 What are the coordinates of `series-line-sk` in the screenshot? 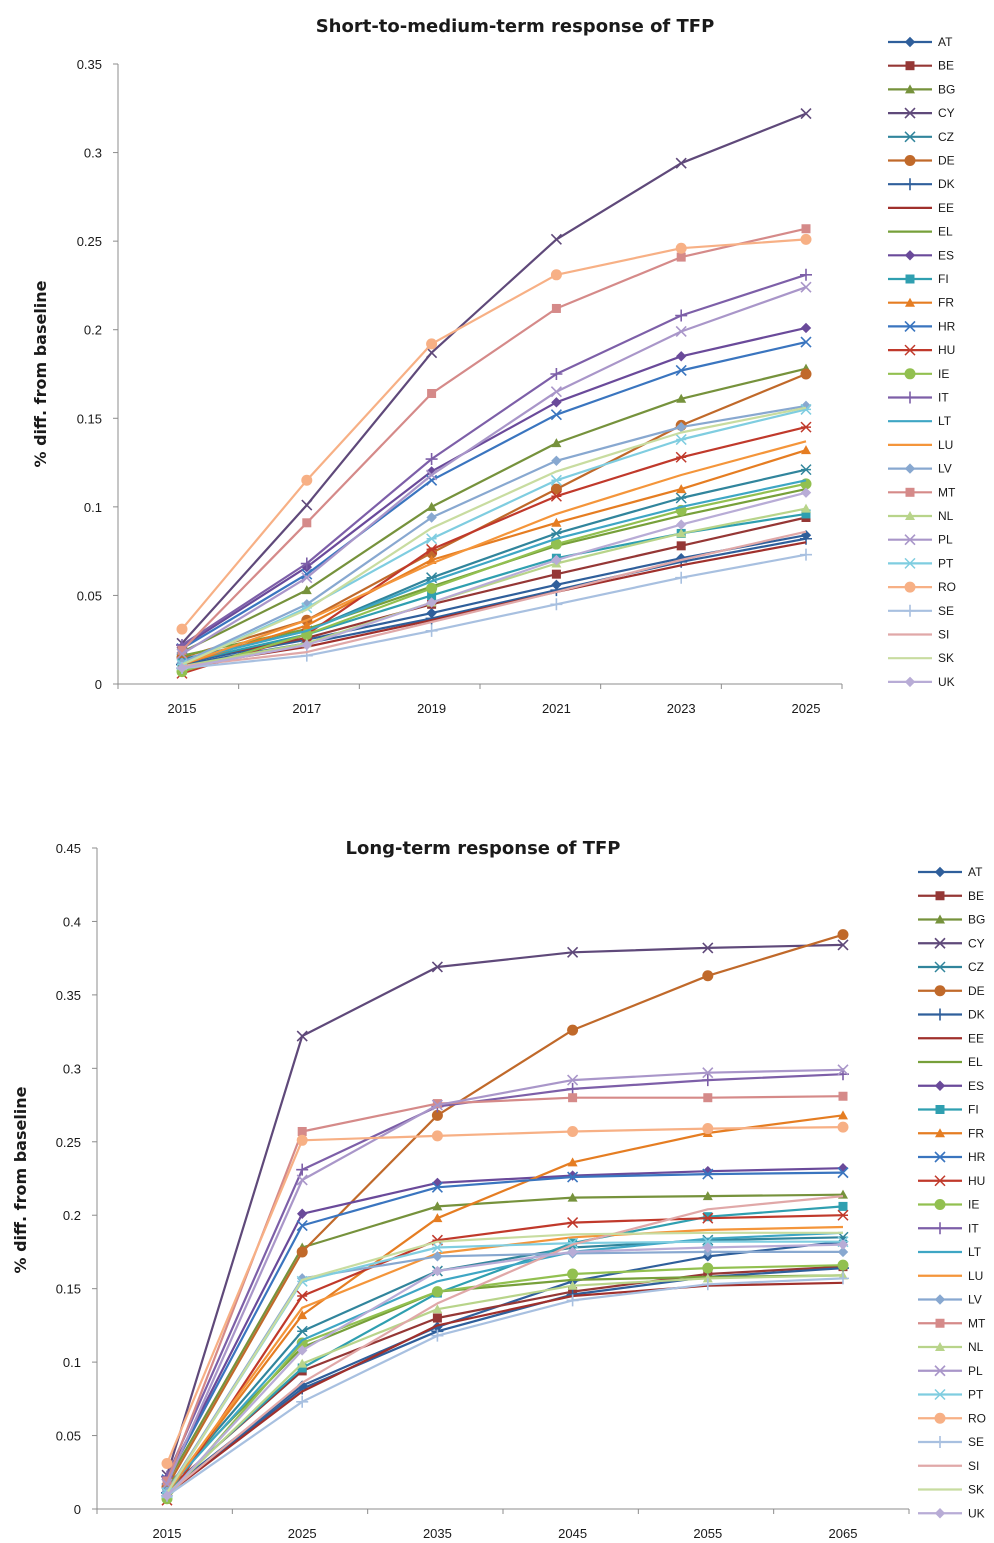 It's located at (504, 1362).